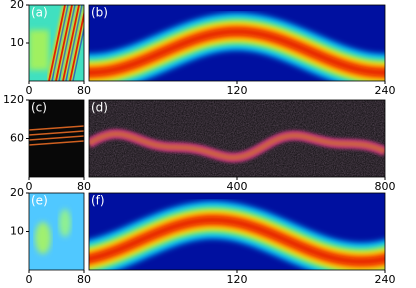 The width and height of the screenshot is (416, 288). Describe the element at coordinates (39, 13) in the screenshot. I see `panel-label: (a)` at that location.